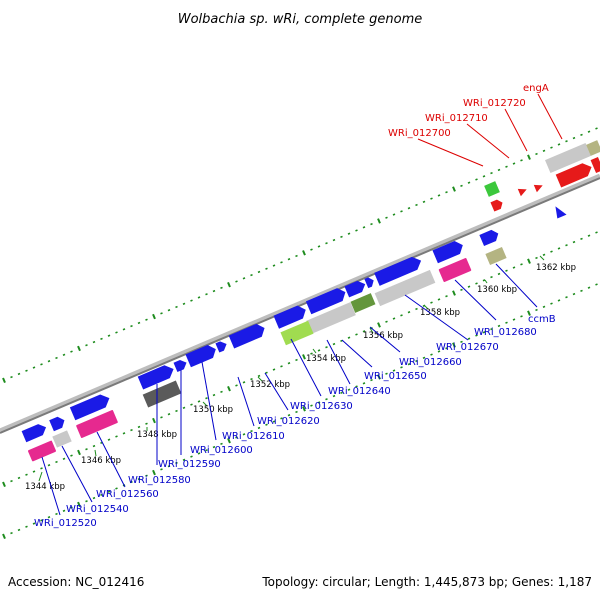 The height and width of the screenshot is (600, 600). Describe the element at coordinates (430, 362) in the screenshot. I see `gene-label: WRi_012660` at that location.